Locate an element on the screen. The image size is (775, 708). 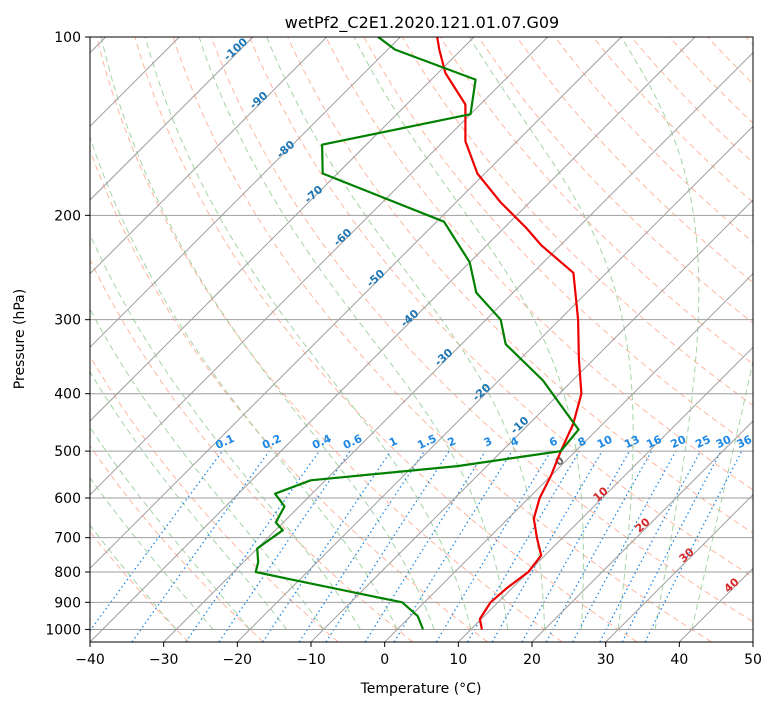
mixing-ratio-label: 30 is located at coordinates (724, 442).